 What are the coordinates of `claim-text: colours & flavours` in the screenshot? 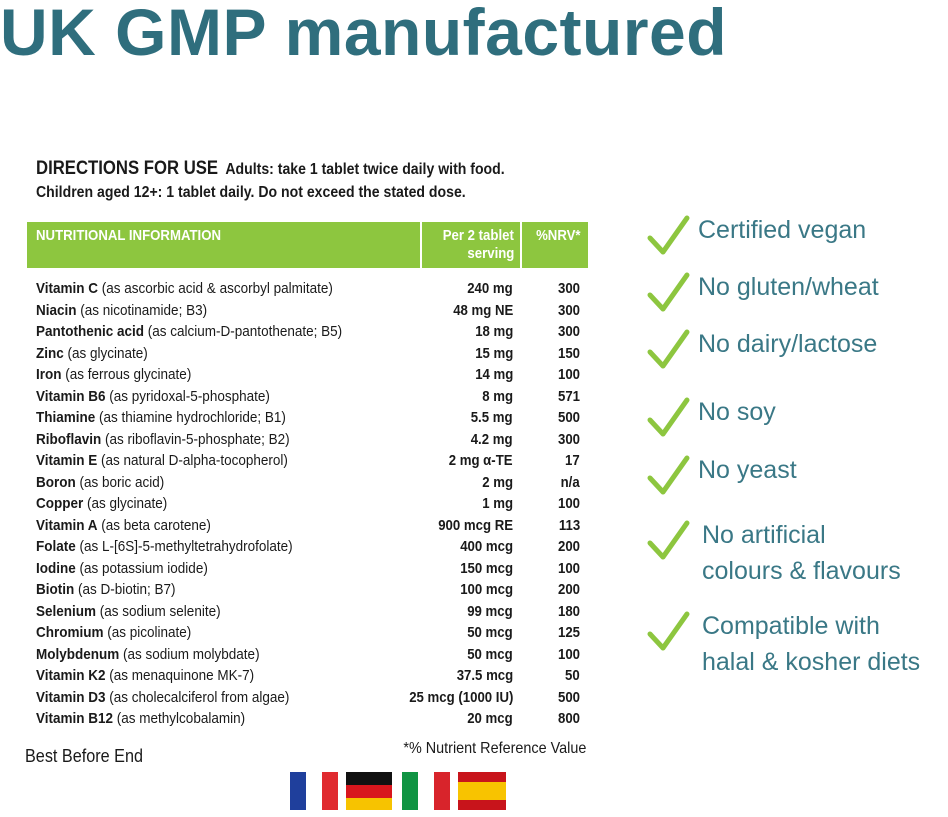 It's located at (801, 571).